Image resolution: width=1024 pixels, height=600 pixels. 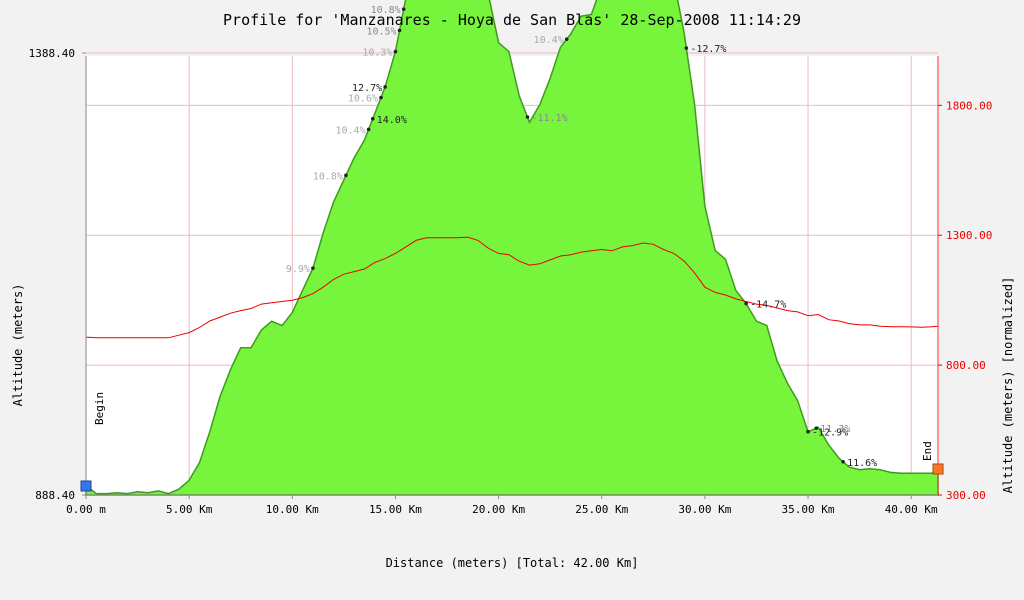 What do you see at coordinates (965, 300) in the screenshot?
I see `right-axis-ticks: 300.00 800.00 1300.00 1800.00` at bounding box center [965, 300].